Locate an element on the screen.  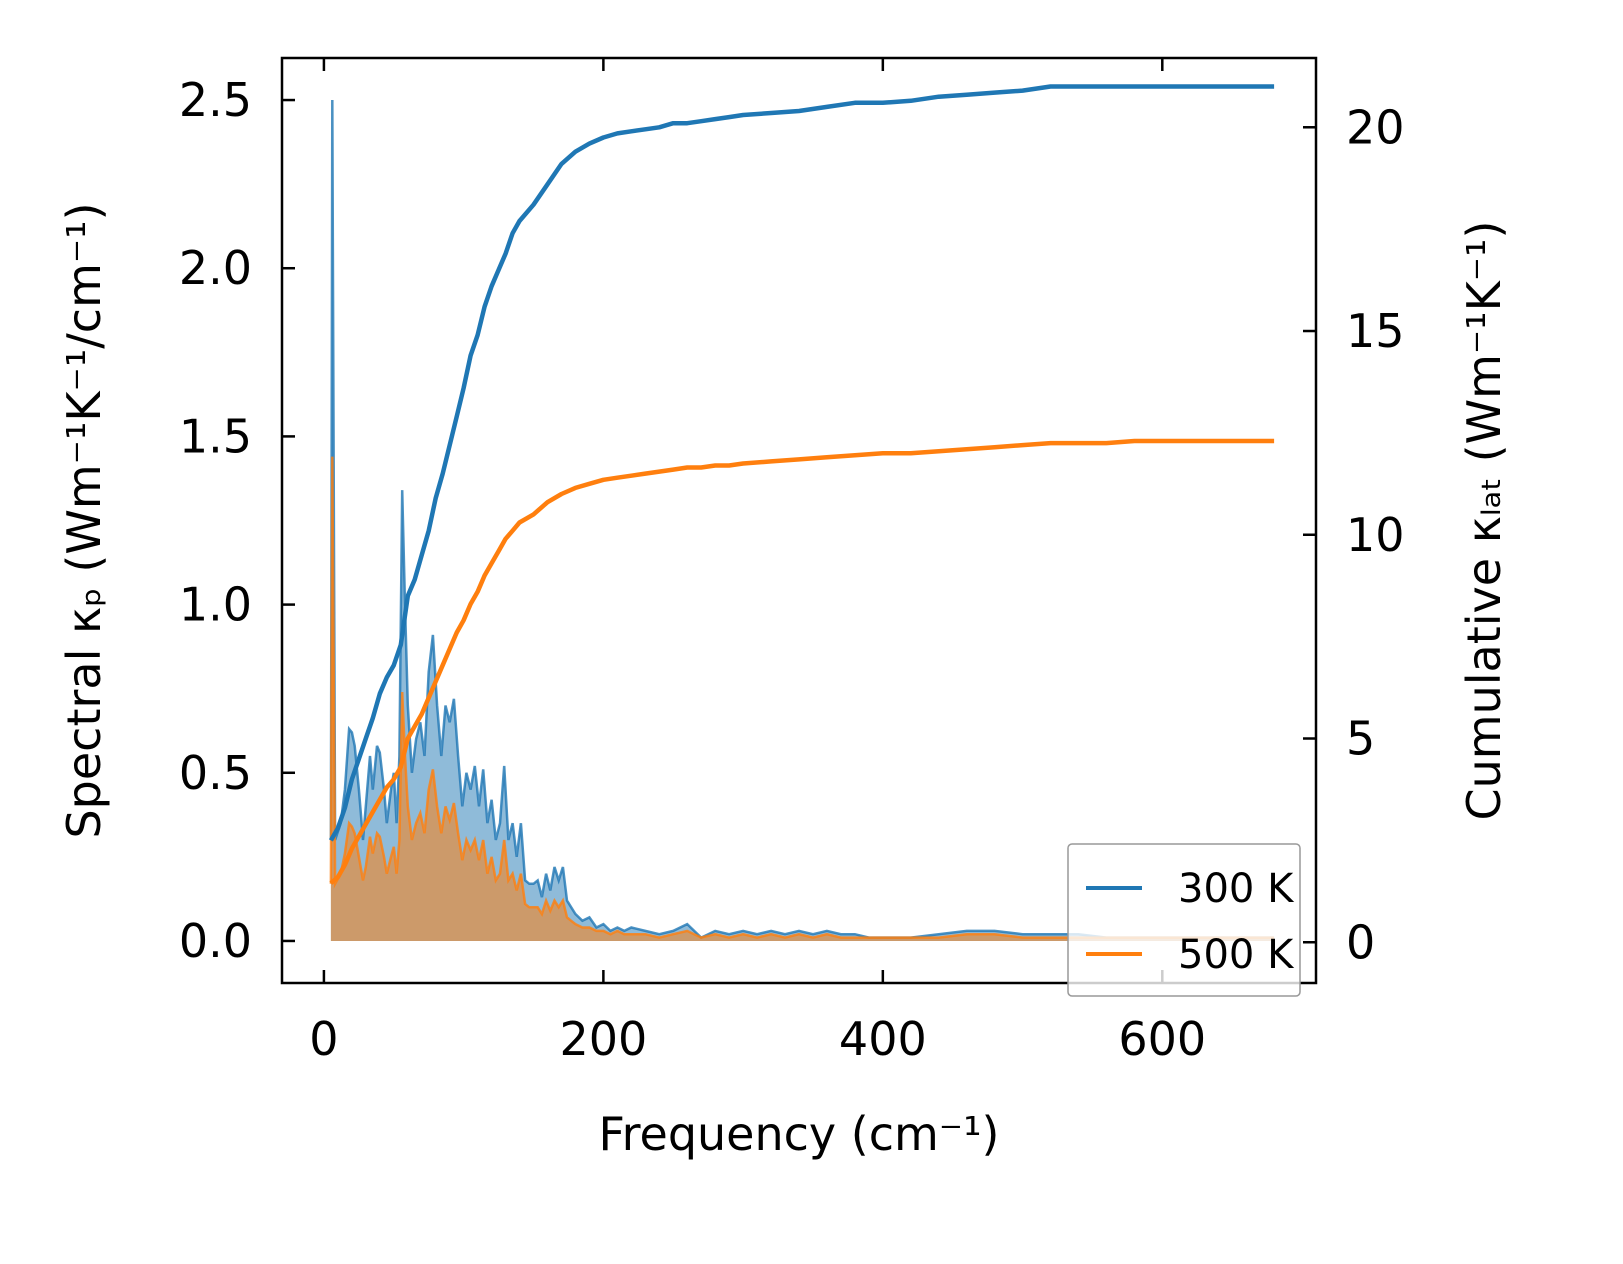
y-left-tick-label-3: 1.5 is located at coordinates (215, 436).